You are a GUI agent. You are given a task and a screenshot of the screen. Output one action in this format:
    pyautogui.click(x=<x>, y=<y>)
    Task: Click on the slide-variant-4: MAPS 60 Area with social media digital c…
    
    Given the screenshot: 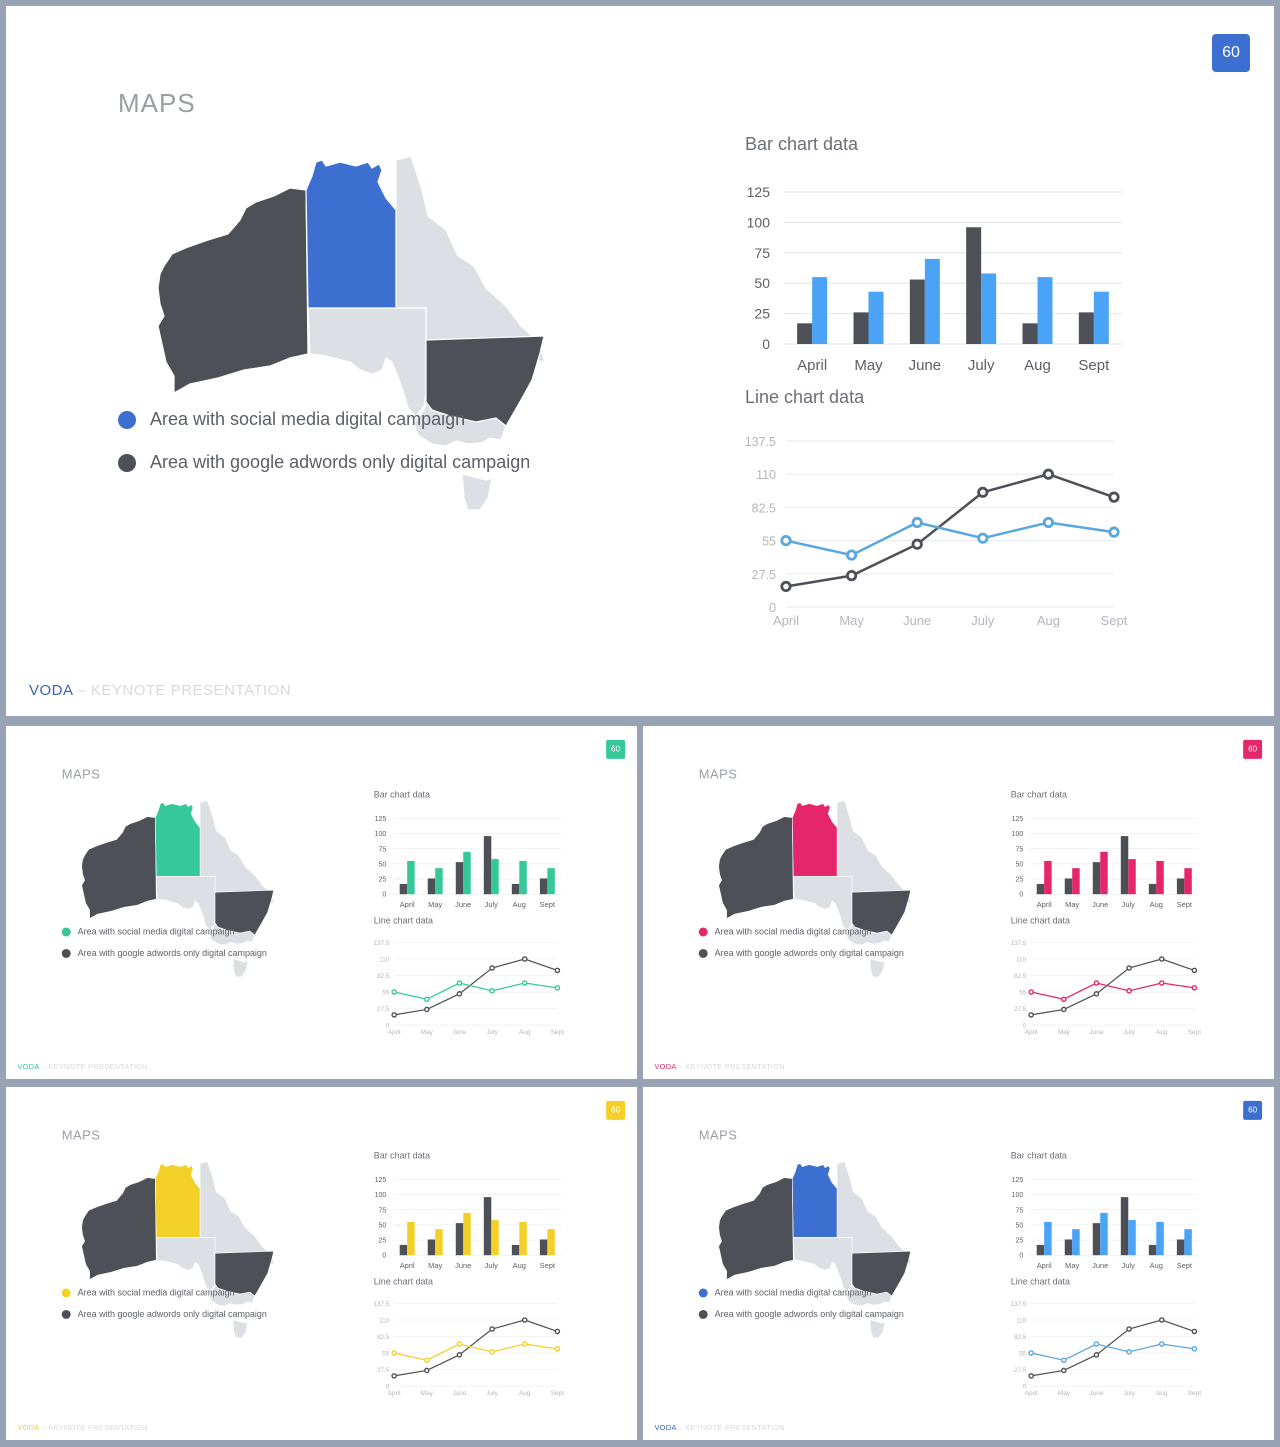 What is the action you would take?
    pyautogui.click(x=321, y=1263)
    